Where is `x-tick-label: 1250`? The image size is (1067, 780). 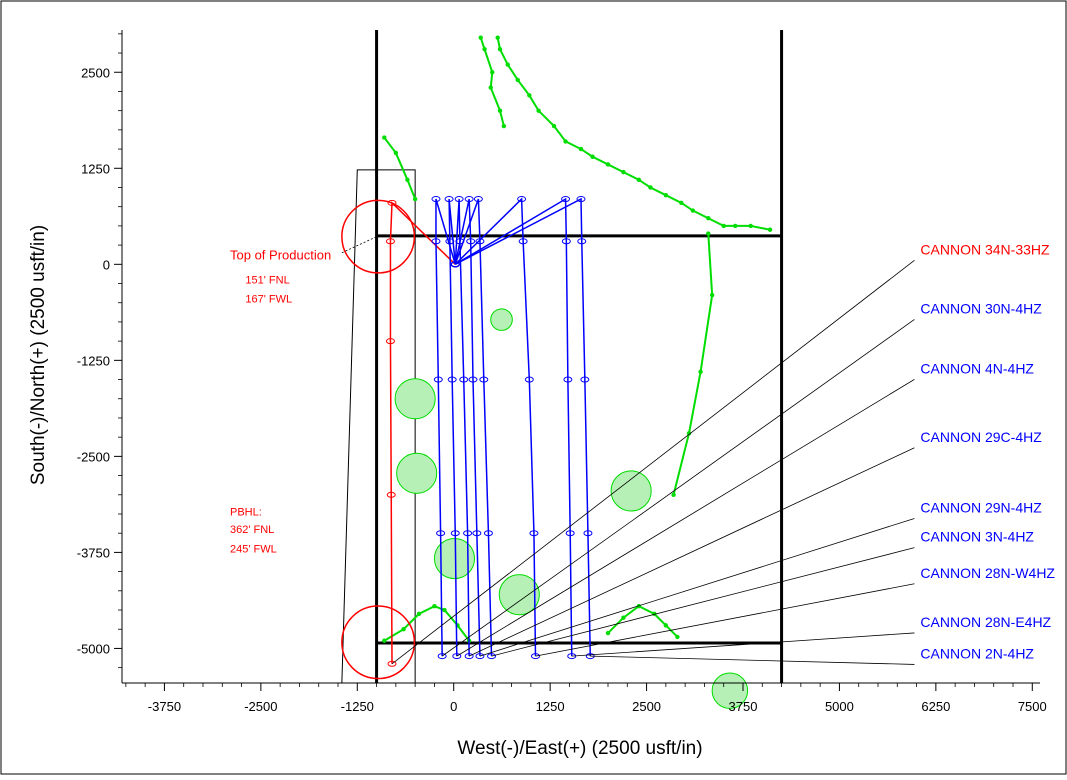
x-tick-label: 1250 is located at coordinates (550, 706).